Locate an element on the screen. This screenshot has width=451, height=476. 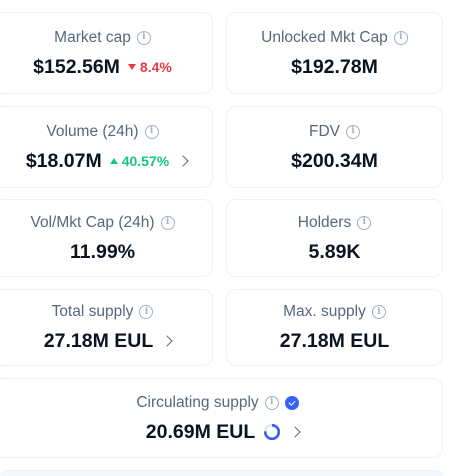
volume-label-row: Volume (24h) i is located at coordinates (102, 132).